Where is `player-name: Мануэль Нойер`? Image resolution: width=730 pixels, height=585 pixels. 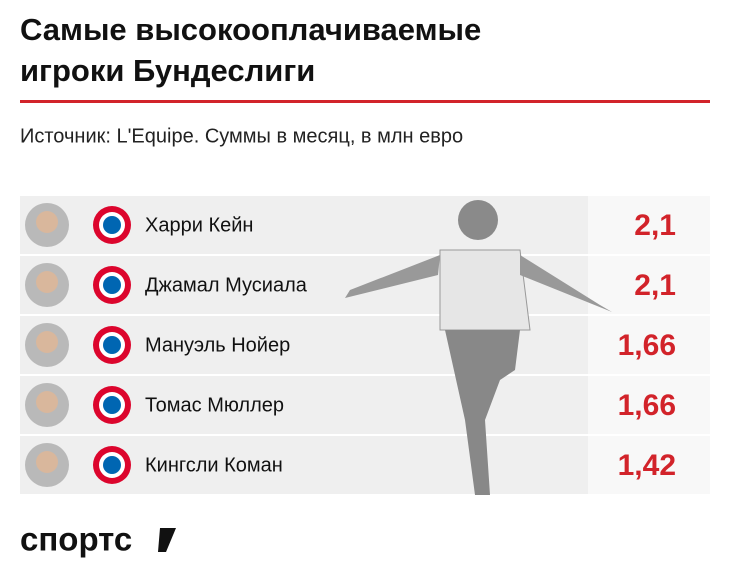
player-name: Мануэль Нойер is located at coordinates (217, 345).